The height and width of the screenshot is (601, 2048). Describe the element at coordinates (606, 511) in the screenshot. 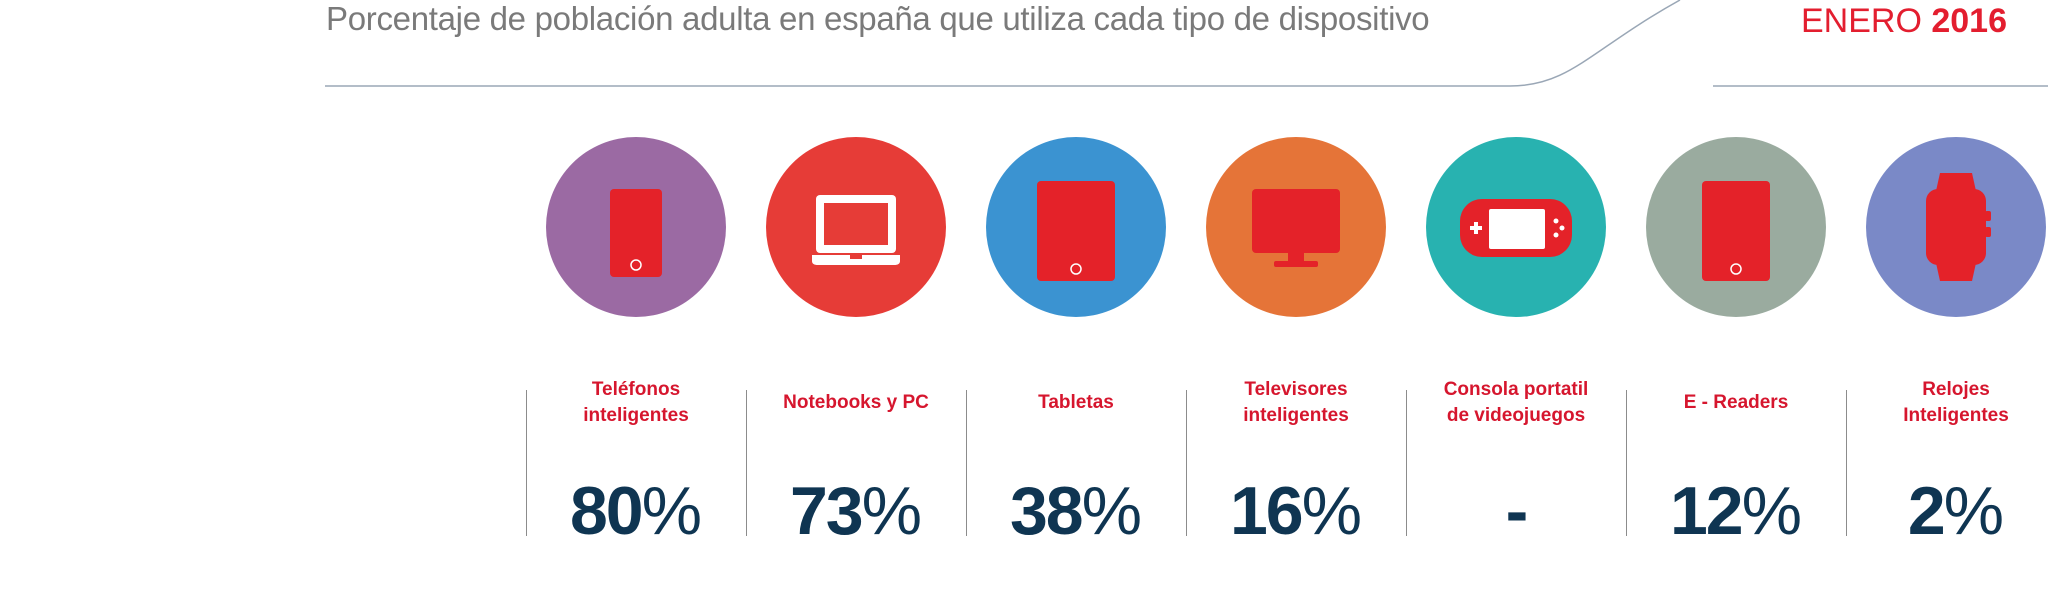

I see `value-number: 80` at that location.